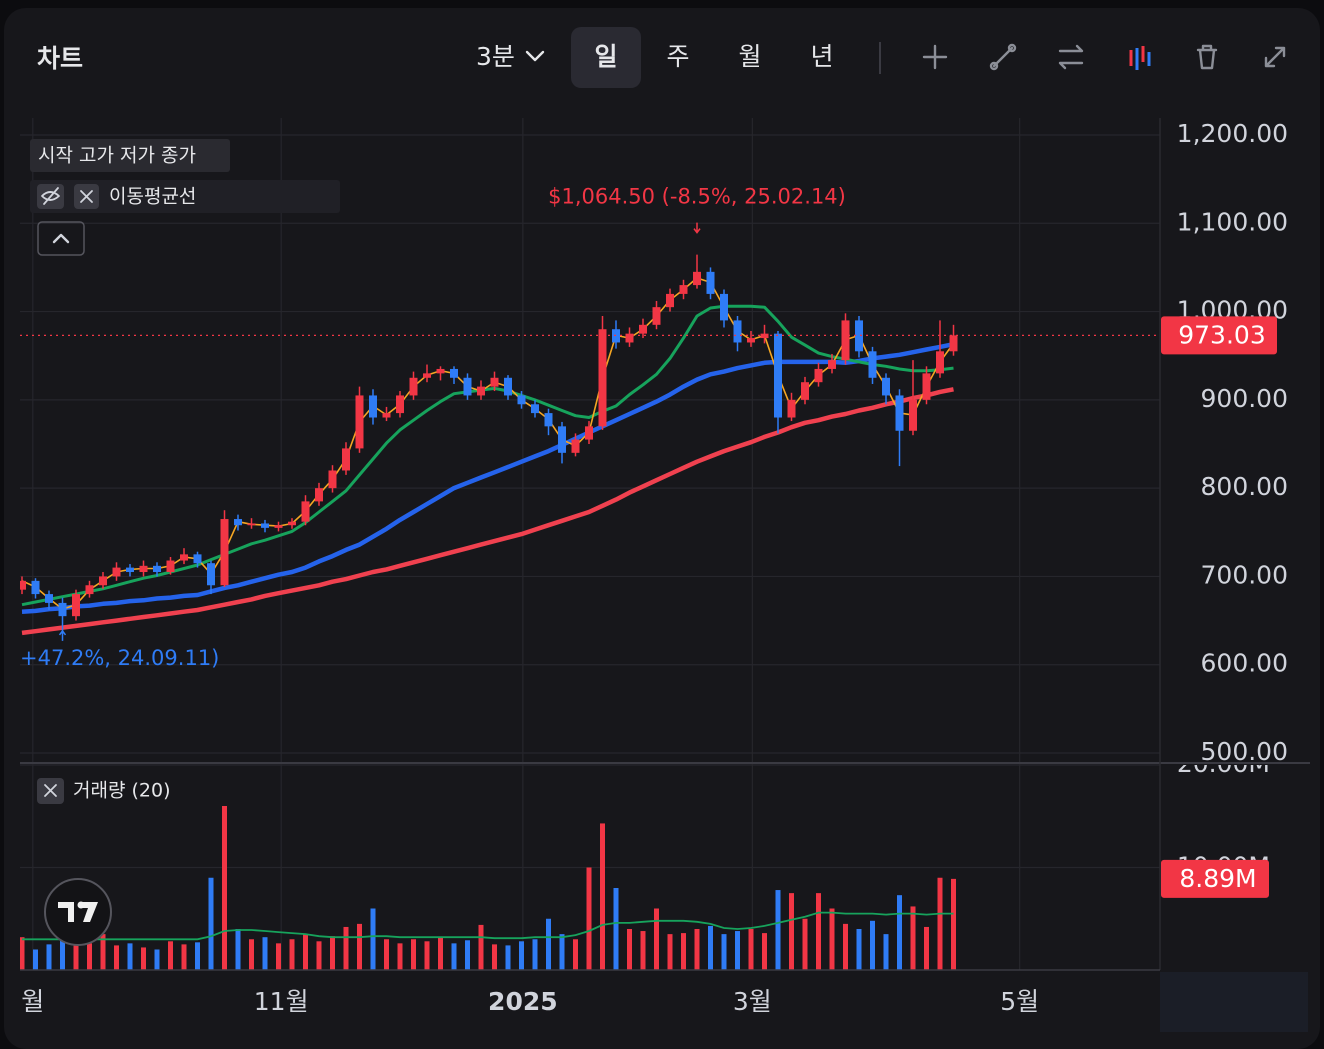 This screenshot has height=1049, width=1324. Describe the element at coordinates (32, 1001) in the screenshot. I see `x-tick-label: 월` at that location.